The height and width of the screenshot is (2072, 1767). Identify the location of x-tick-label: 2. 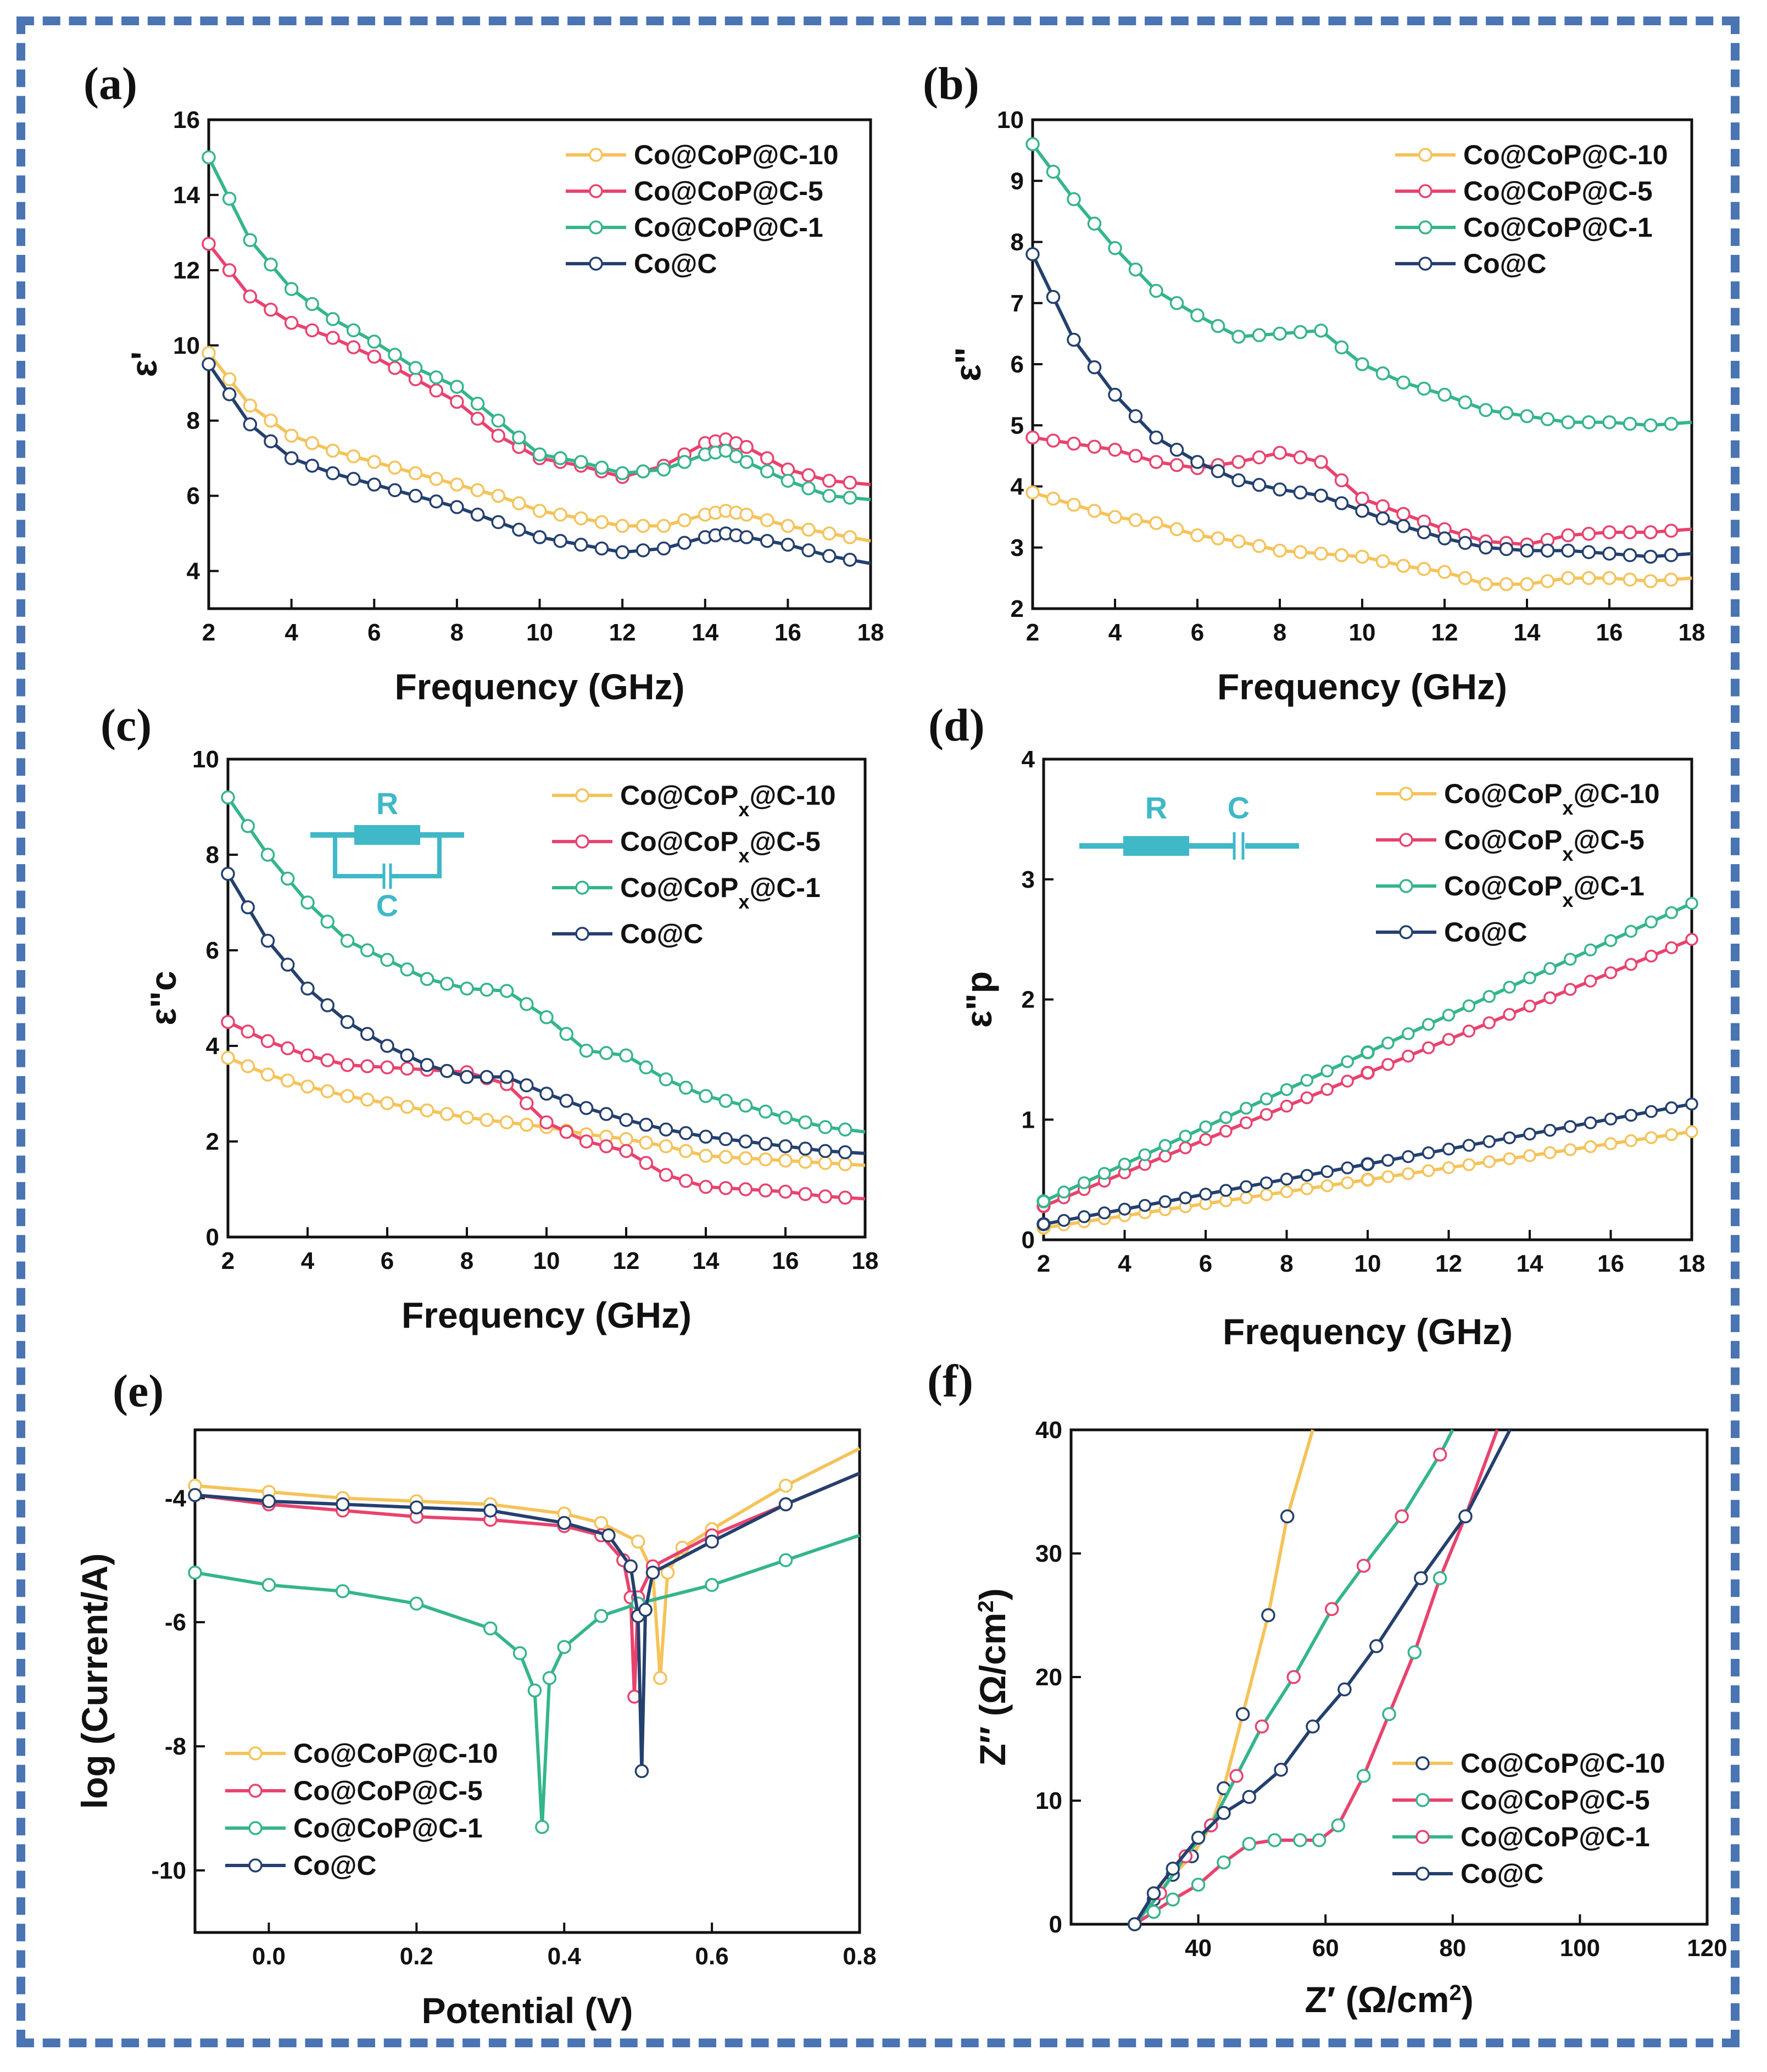
(228, 1260).